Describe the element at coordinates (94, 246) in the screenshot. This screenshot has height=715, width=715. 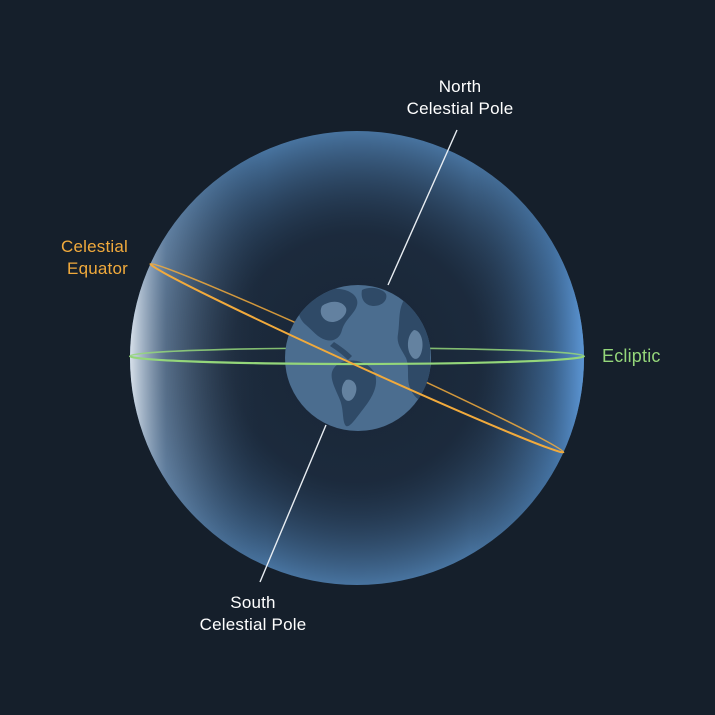
I see `celestial-equator-label-line1: Celestial` at that location.